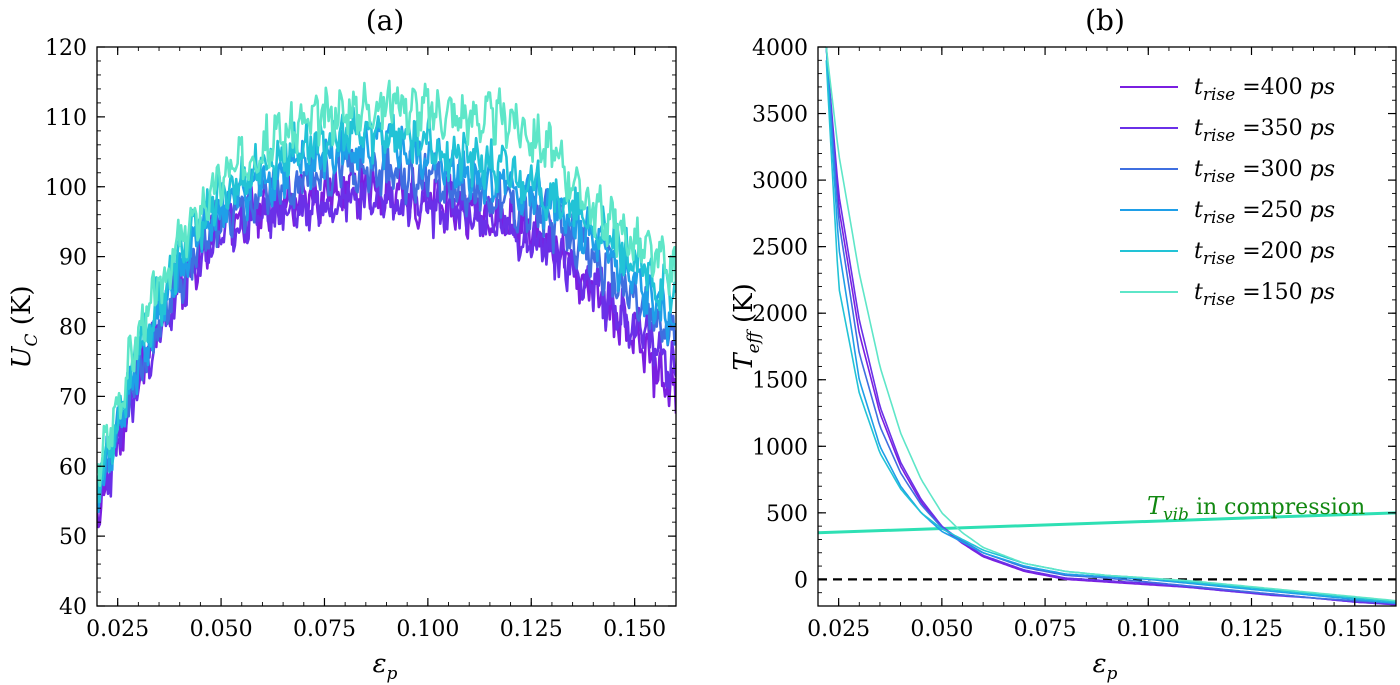 This screenshot has height=685, width=1400. Describe the element at coordinates (24, 327) in the screenshot. I see `panel-a-ylabel: UC (K)` at that location.